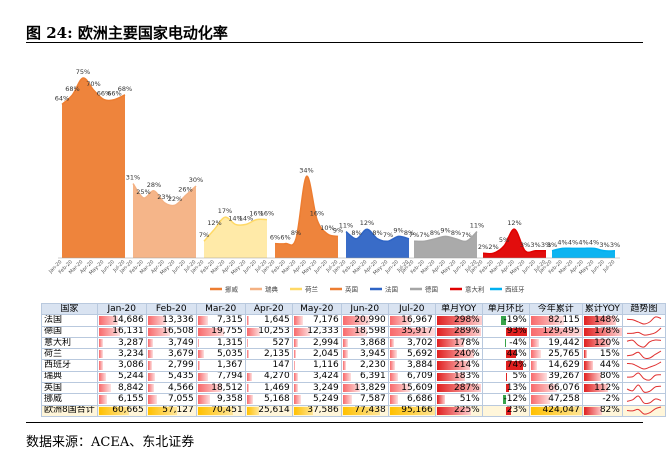  Describe the element at coordinates (316, 331) in the screenshot. I see `month-cell-4: 12,333` at that location.